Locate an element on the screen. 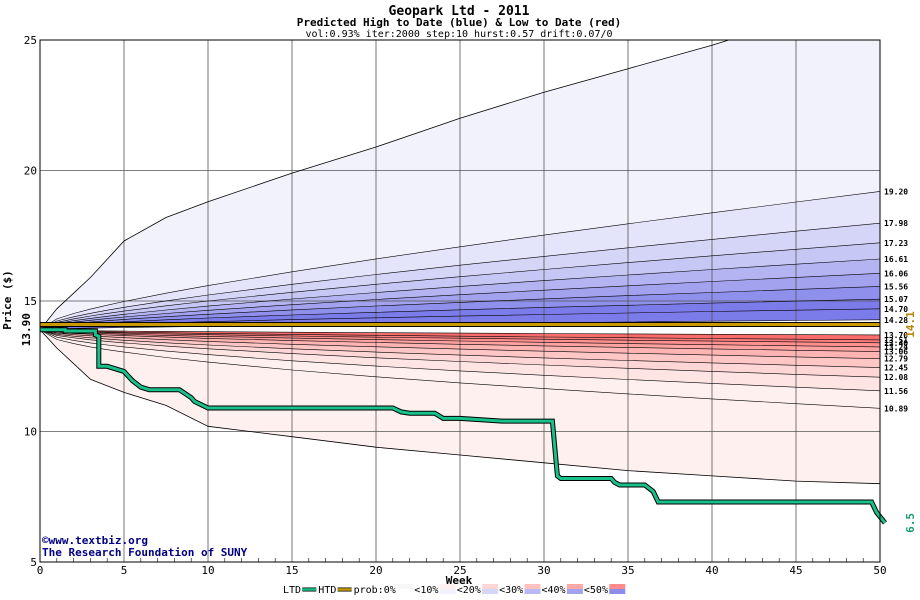 The width and height of the screenshot is (920, 600). quantile-line-high-16.06 is located at coordinates (460, 301).